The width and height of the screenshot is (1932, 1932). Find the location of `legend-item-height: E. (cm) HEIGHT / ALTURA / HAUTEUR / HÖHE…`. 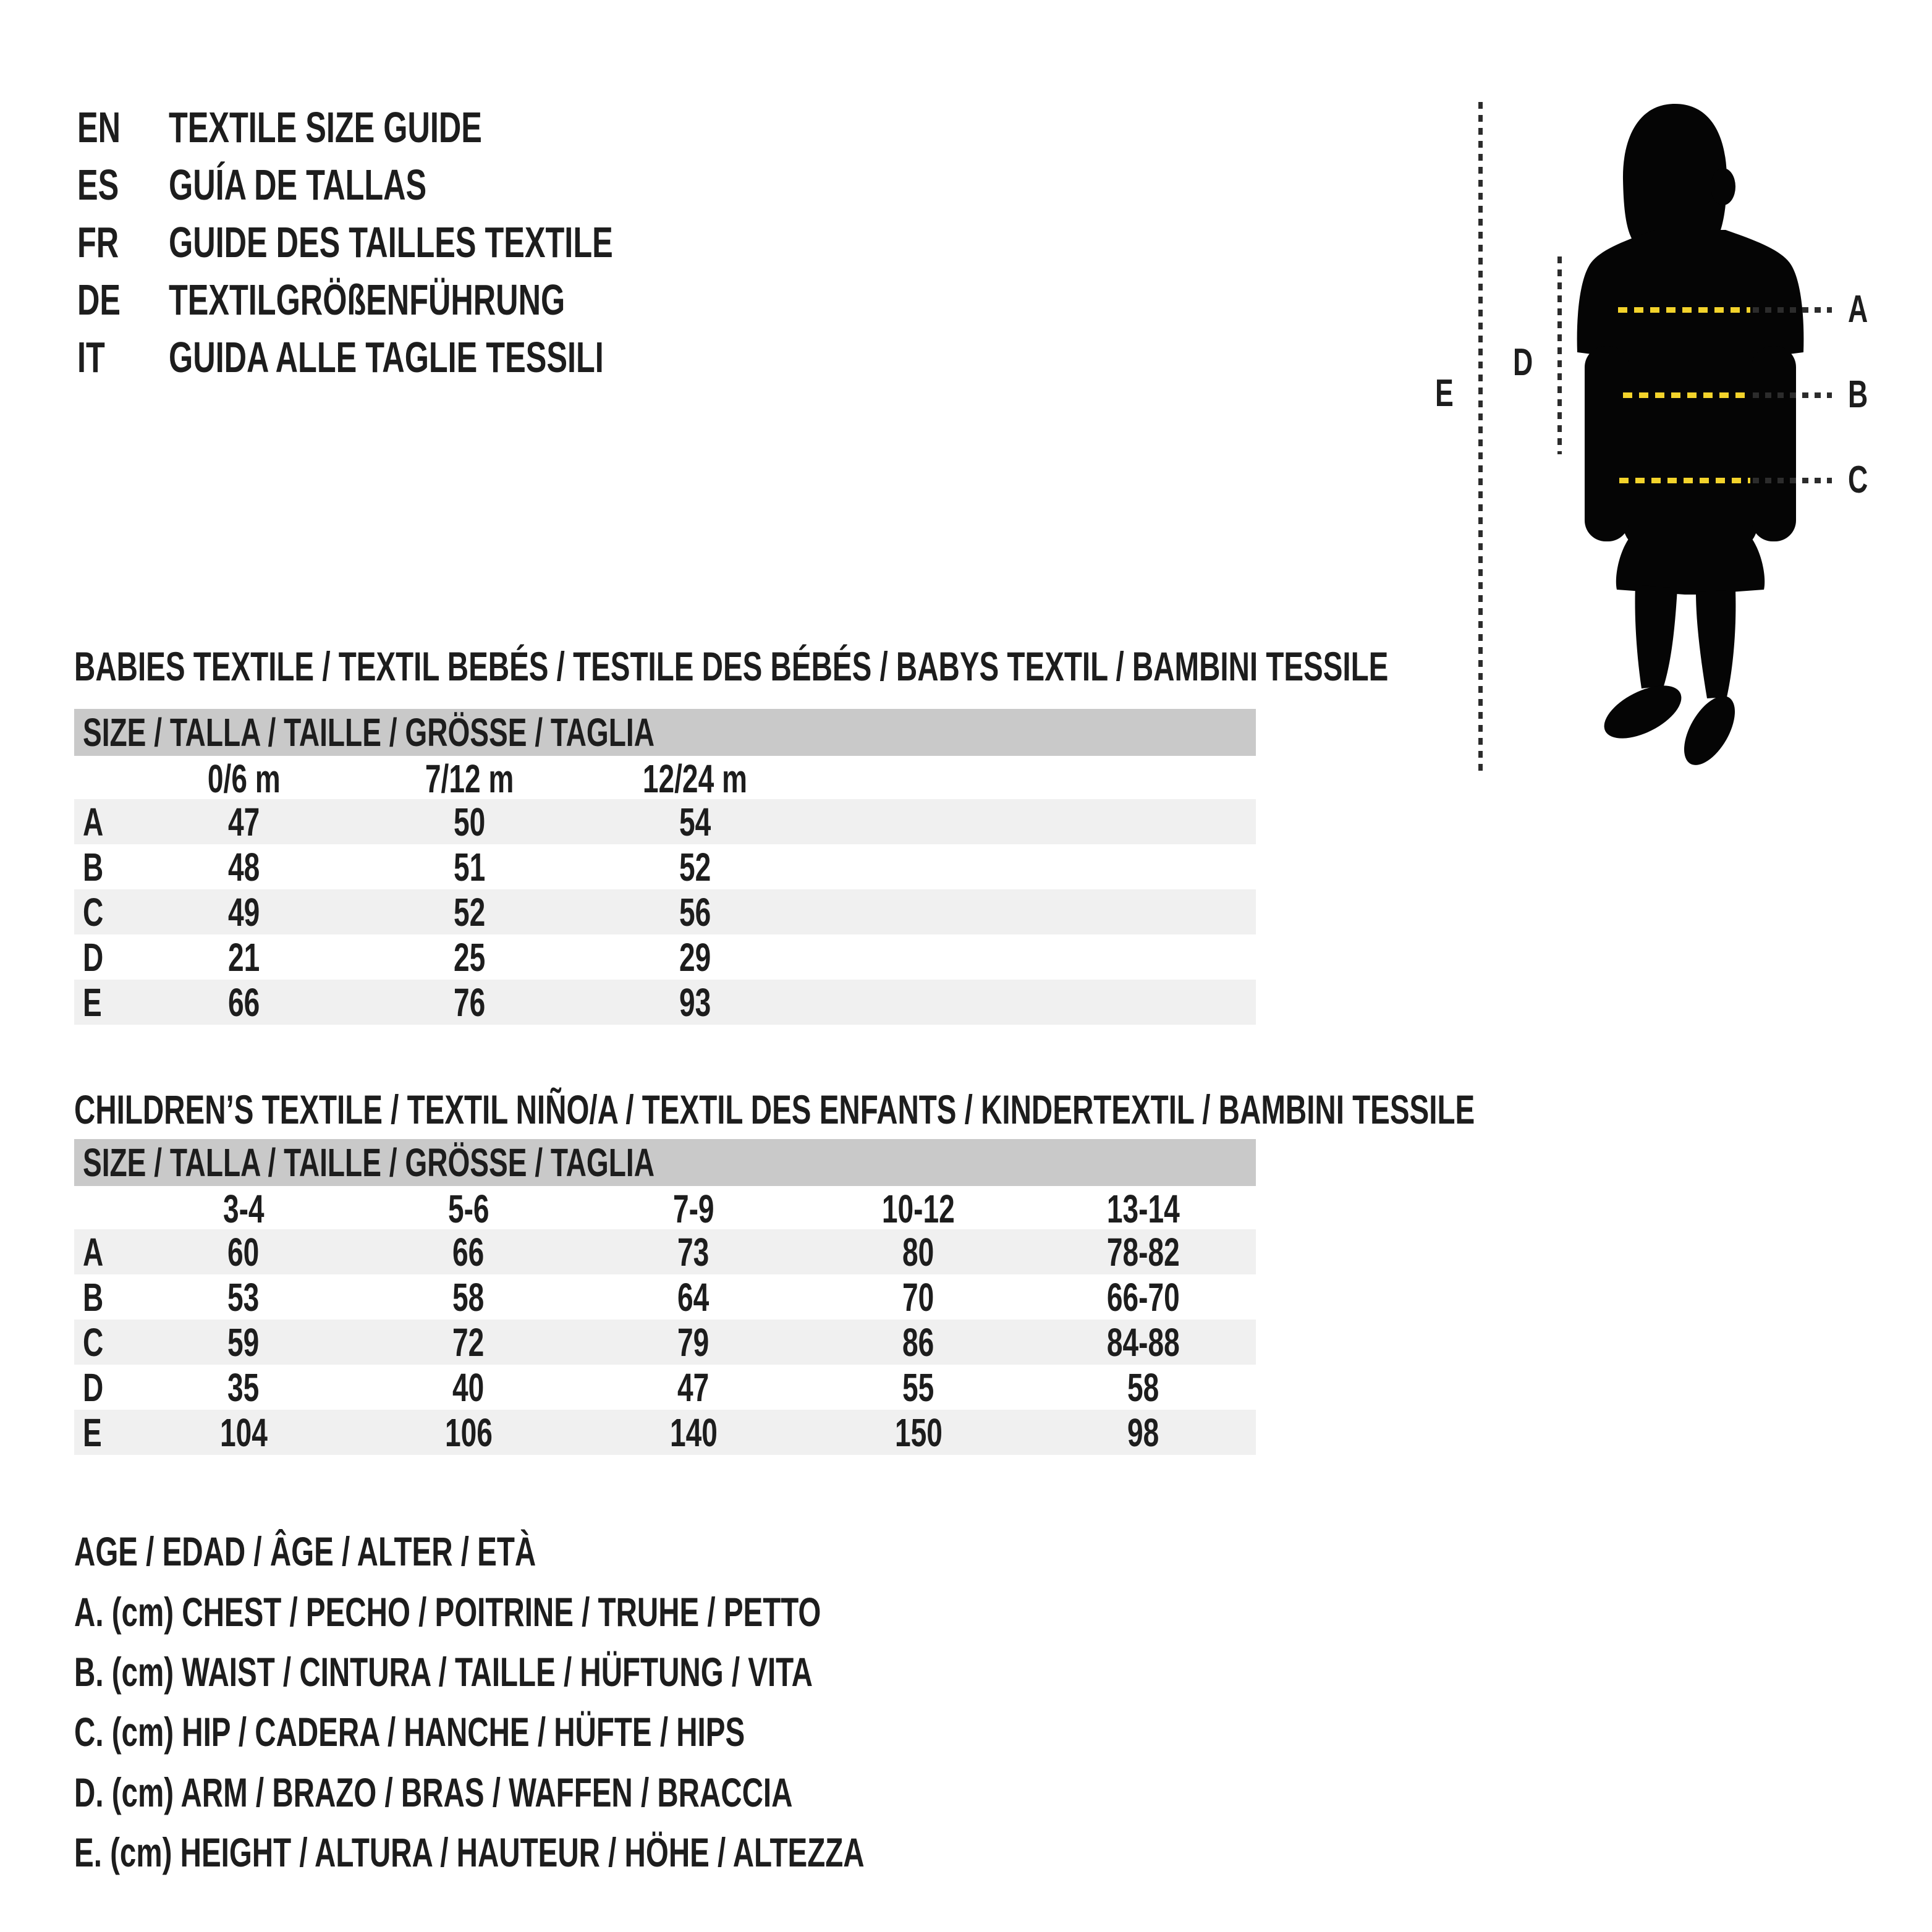

legend-item-height: E. (cm) HEIGHT / ALTURA / HAUTEUR / HÖHE… is located at coordinates (469, 1852).